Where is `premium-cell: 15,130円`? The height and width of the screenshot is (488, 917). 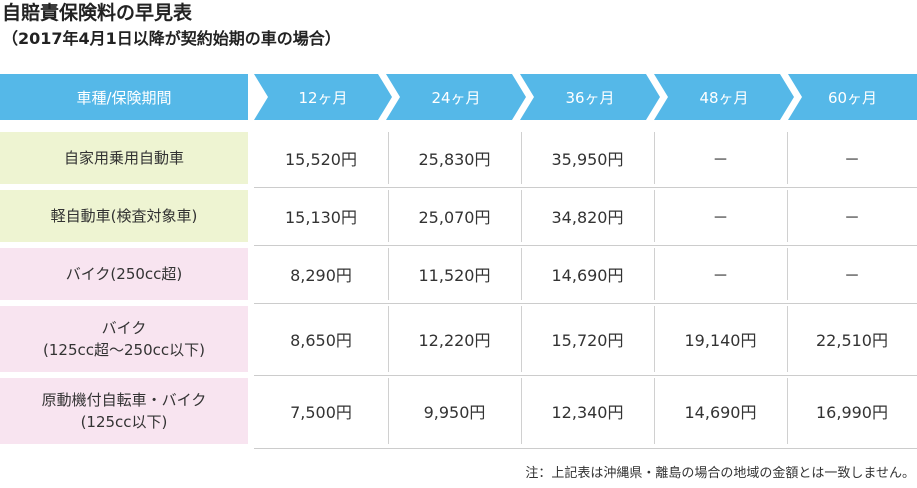 premium-cell: 15,130円 is located at coordinates (321, 216).